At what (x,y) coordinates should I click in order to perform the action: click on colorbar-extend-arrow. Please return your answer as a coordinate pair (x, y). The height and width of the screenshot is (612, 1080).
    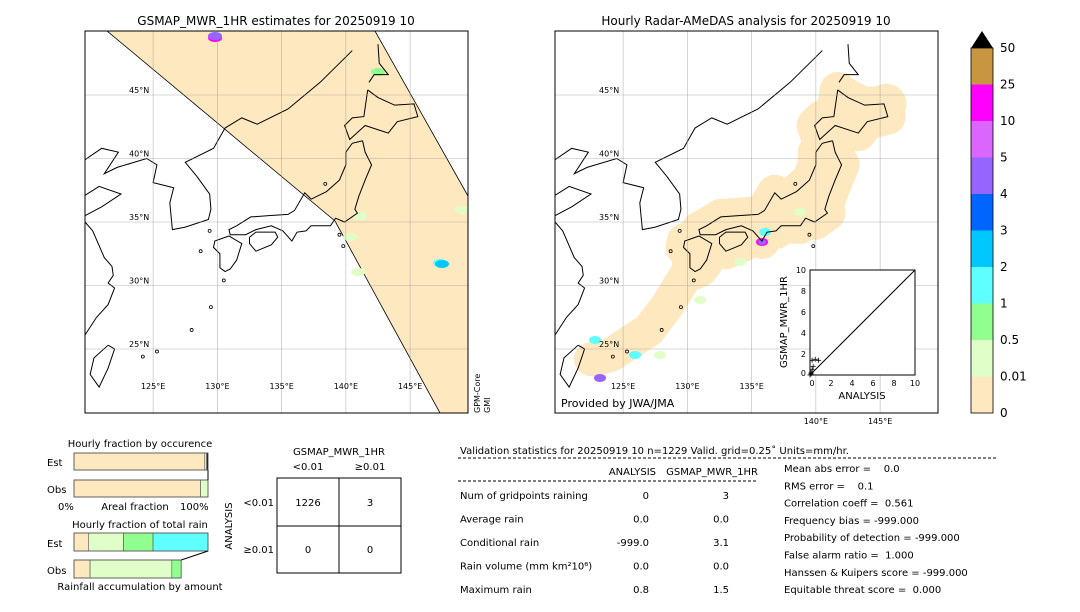
    Looking at the image, I should click on (982, 39).